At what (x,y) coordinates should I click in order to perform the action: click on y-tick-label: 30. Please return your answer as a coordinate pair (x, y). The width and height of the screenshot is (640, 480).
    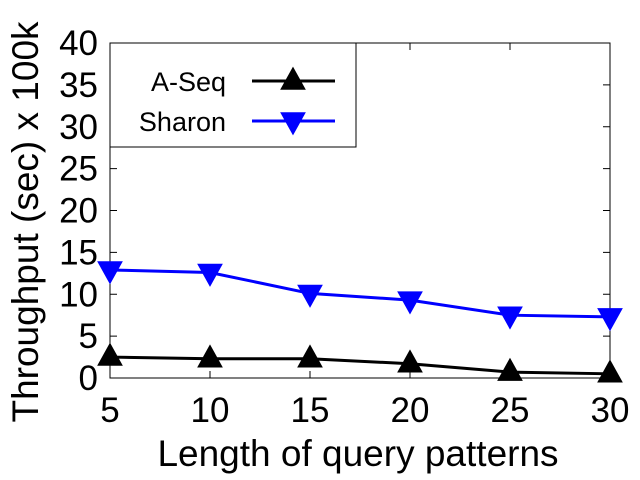
    Looking at the image, I should click on (78, 127).